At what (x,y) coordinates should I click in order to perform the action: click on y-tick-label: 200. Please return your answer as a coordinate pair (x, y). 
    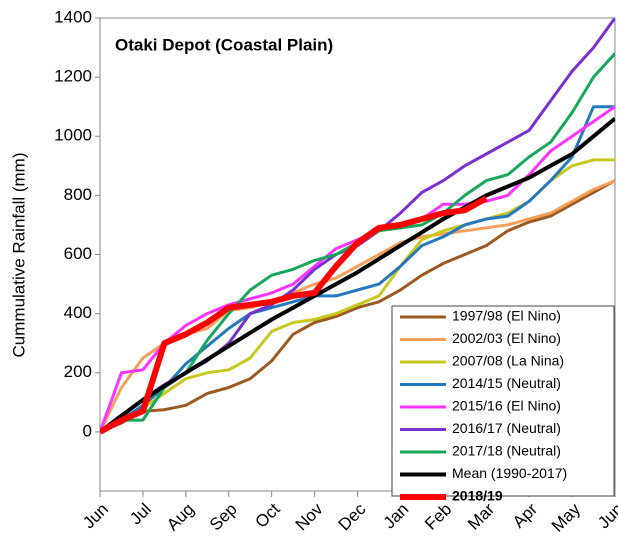
    Looking at the image, I should click on (78, 371).